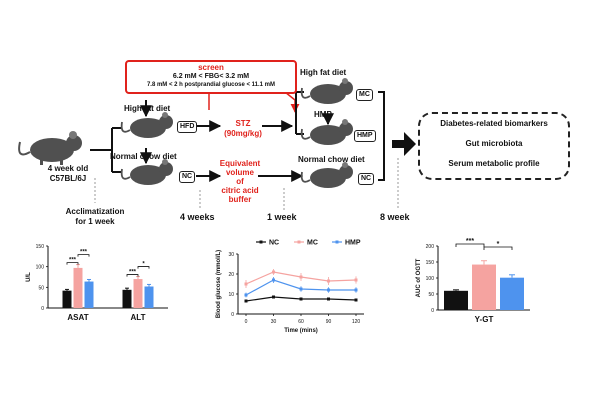 The height and width of the screenshot is (410, 600). I want to click on screen-title: screen, so click(211, 67).